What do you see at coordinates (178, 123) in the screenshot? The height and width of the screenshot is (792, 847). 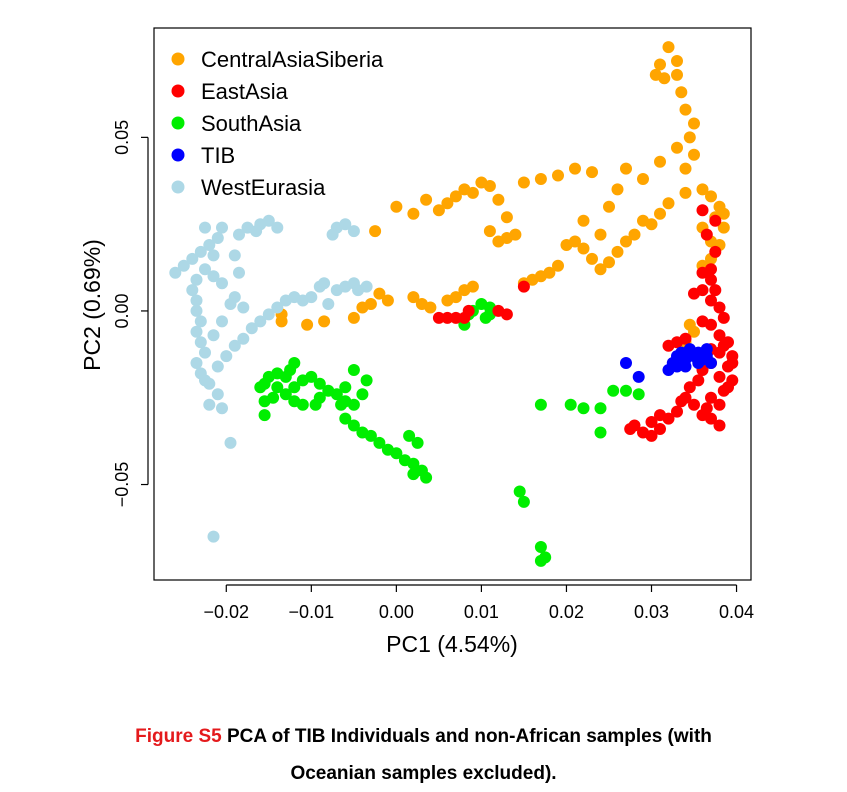 I see `legend-marker-southasia` at bounding box center [178, 123].